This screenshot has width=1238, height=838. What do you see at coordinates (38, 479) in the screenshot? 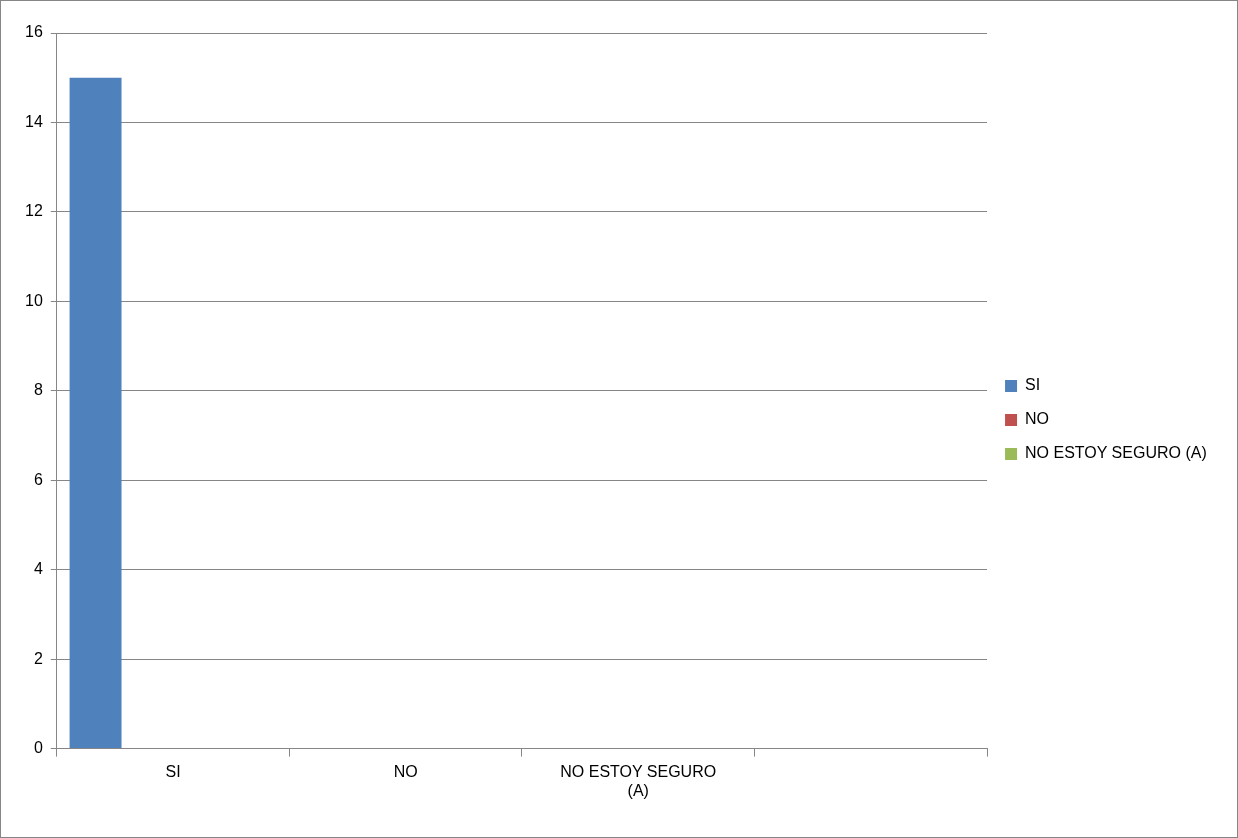
I see `y-tick-label: 6` at bounding box center [38, 479].